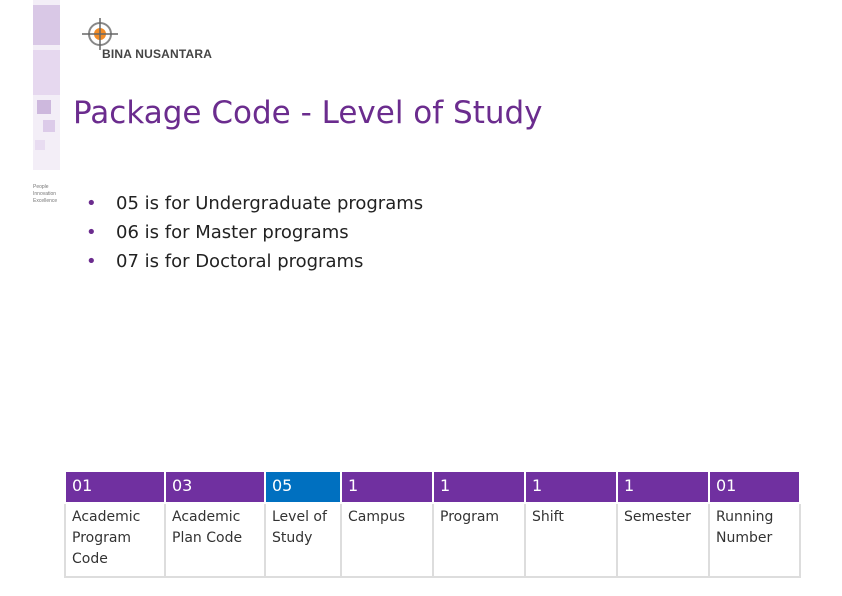 The width and height of the screenshot is (842, 596). Describe the element at coordinates (115, 540) in the screenshot. I see `label-cell: Academic Program Code` at that location.